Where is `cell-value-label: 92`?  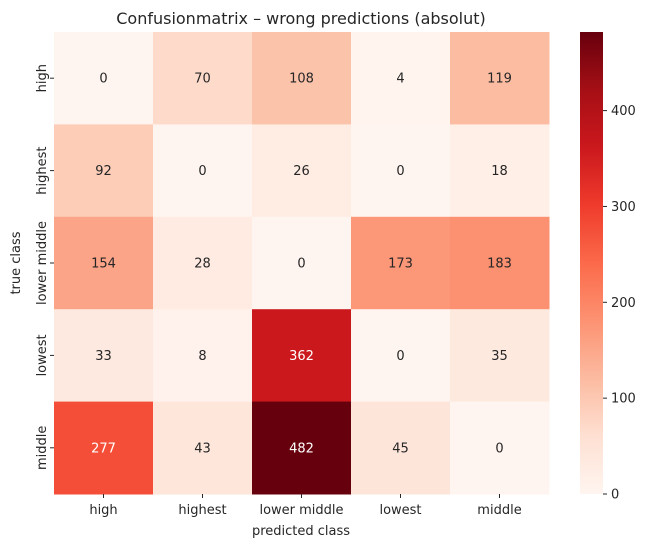 cell-value-label: 92 is located at coordinates (103, 171).